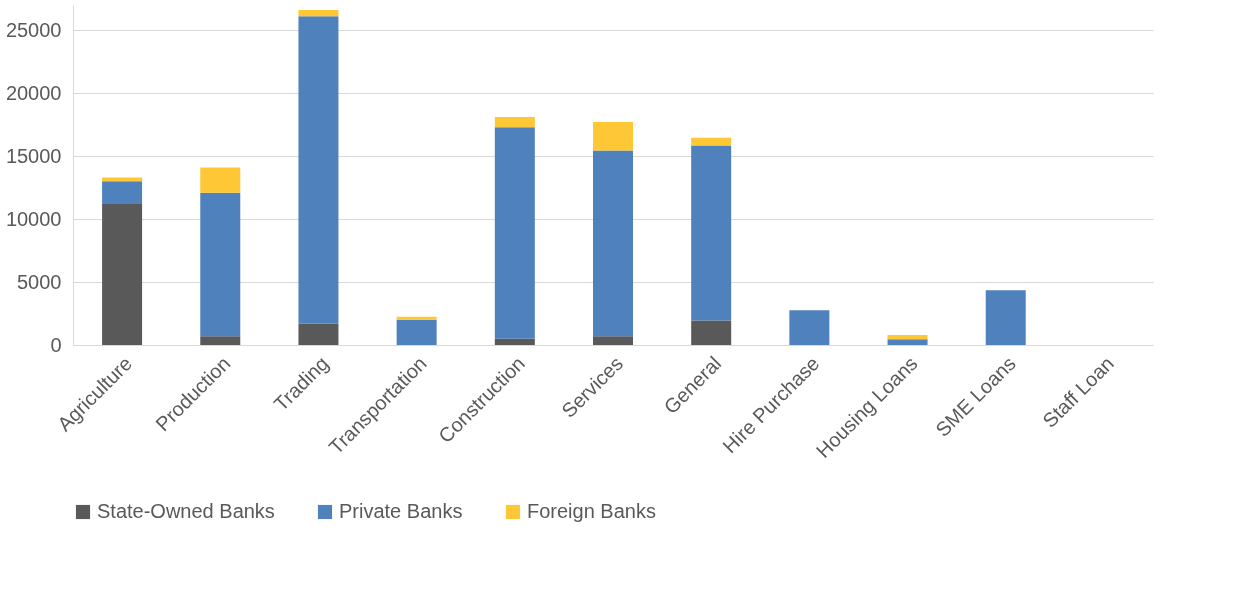 This screenshot has height=598, width=1245. What do you see at coordinates (33, 92) in the screenshot?
I see `y-tick-label: 20000` at bounding box center [33, 92].